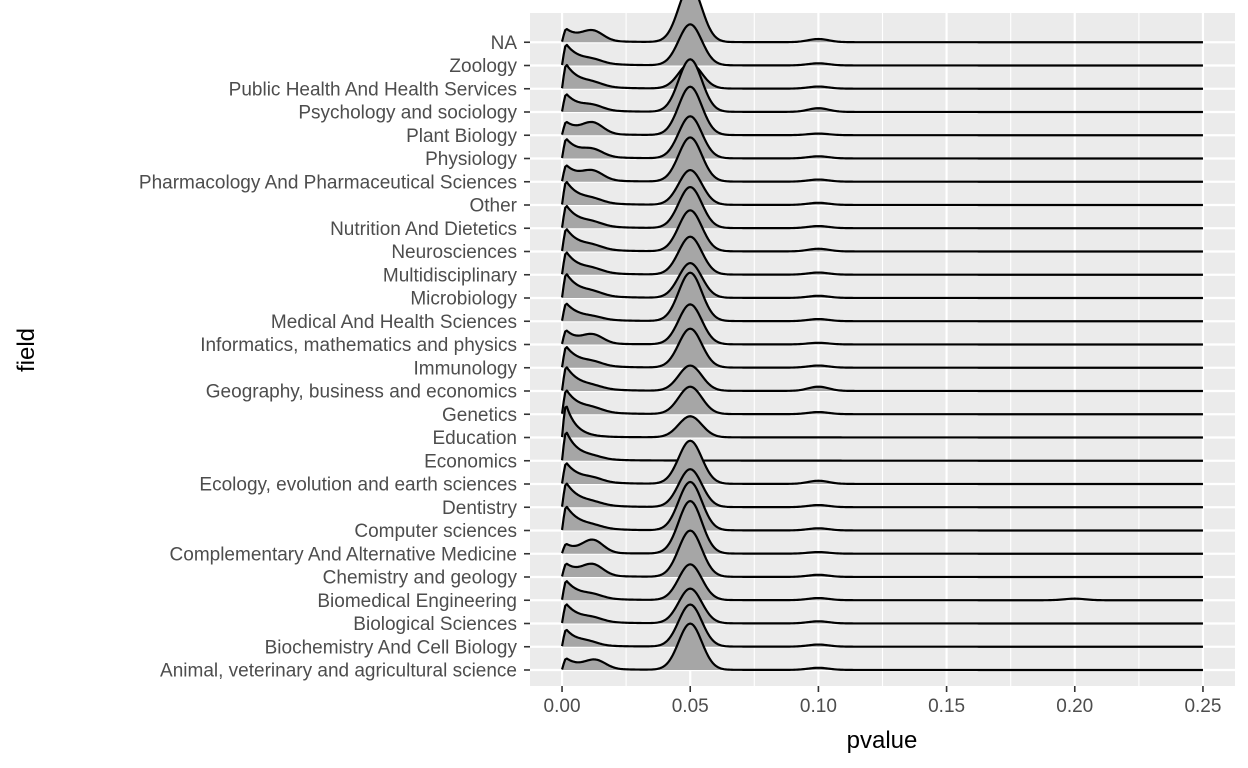 The image size is (1248, 768). Describe the element at coordinates (504, 43) in the screenshot. I see `y-tick-label: NA` at that location.